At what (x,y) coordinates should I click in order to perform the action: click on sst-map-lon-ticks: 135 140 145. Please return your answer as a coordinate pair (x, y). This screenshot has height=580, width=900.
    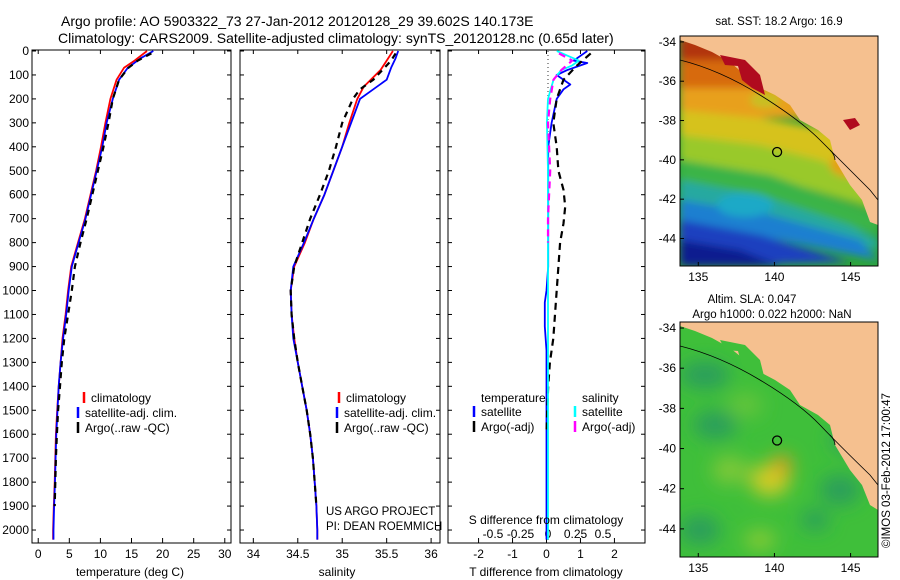
    Looking at the image, I should click on (774, 273).